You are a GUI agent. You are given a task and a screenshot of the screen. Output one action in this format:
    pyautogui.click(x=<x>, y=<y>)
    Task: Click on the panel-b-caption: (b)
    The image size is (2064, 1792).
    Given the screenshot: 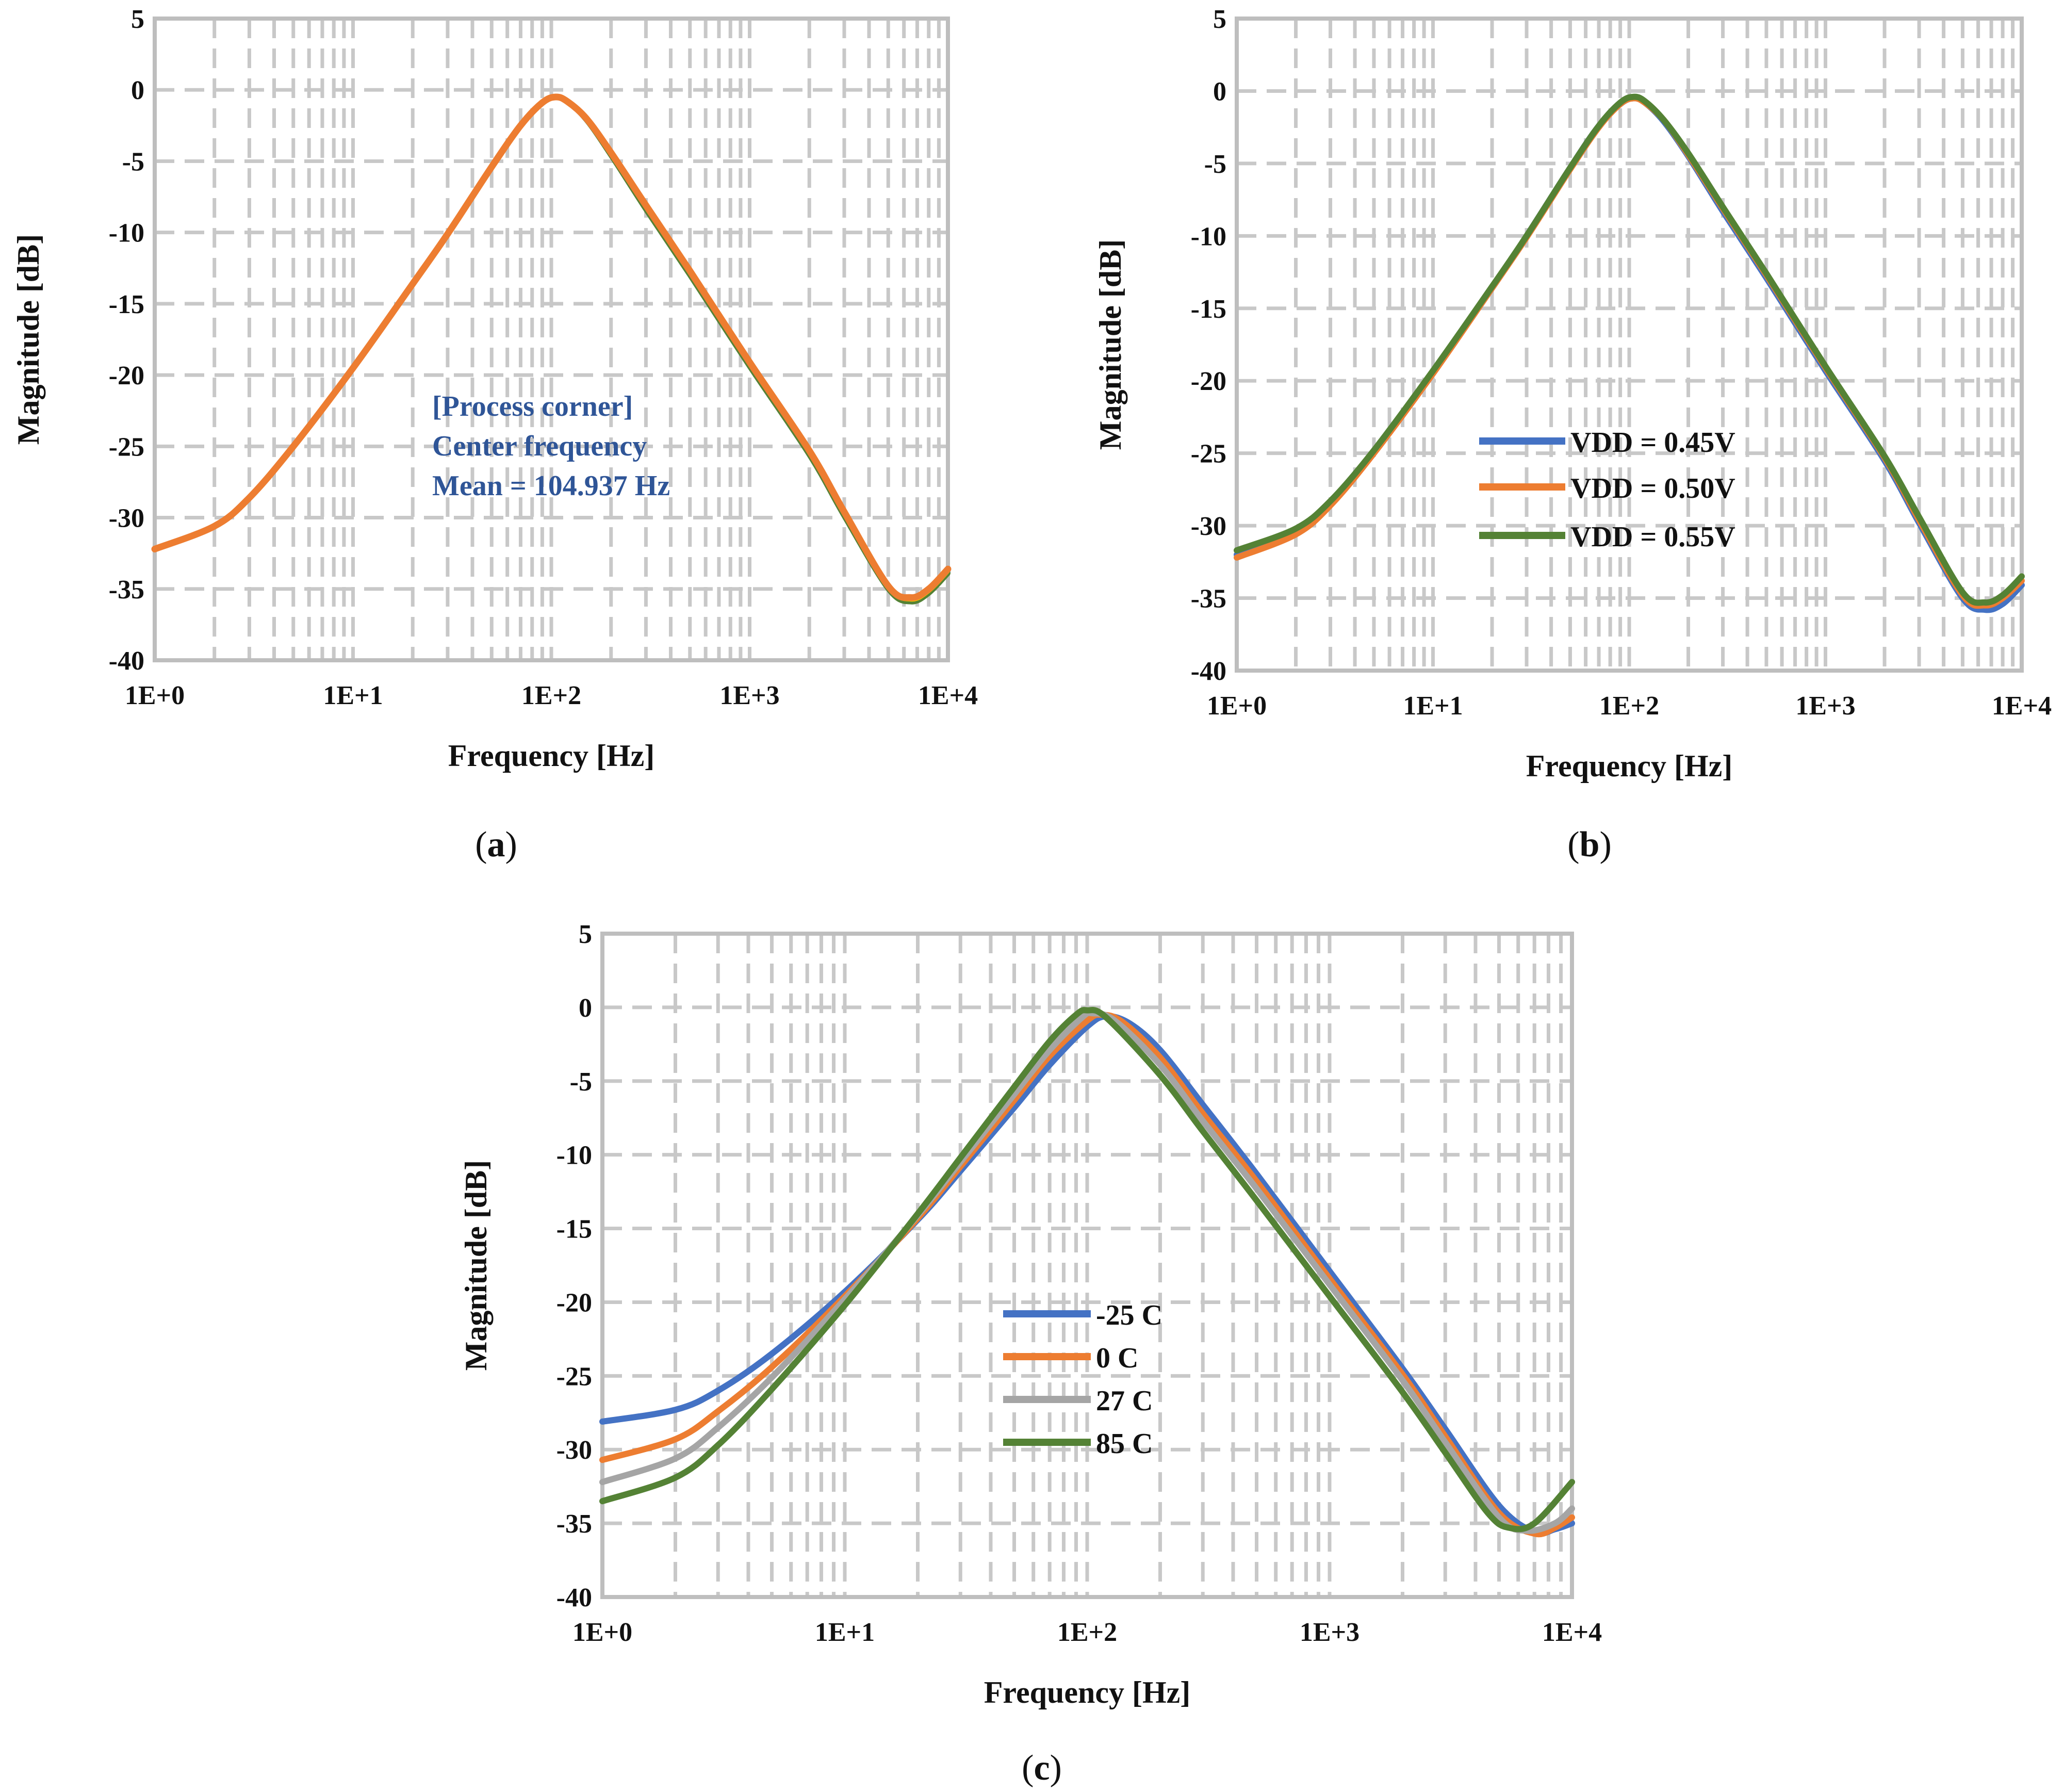 What is the action you would take?
    pyautogui.click(x=1590, y=845)
    